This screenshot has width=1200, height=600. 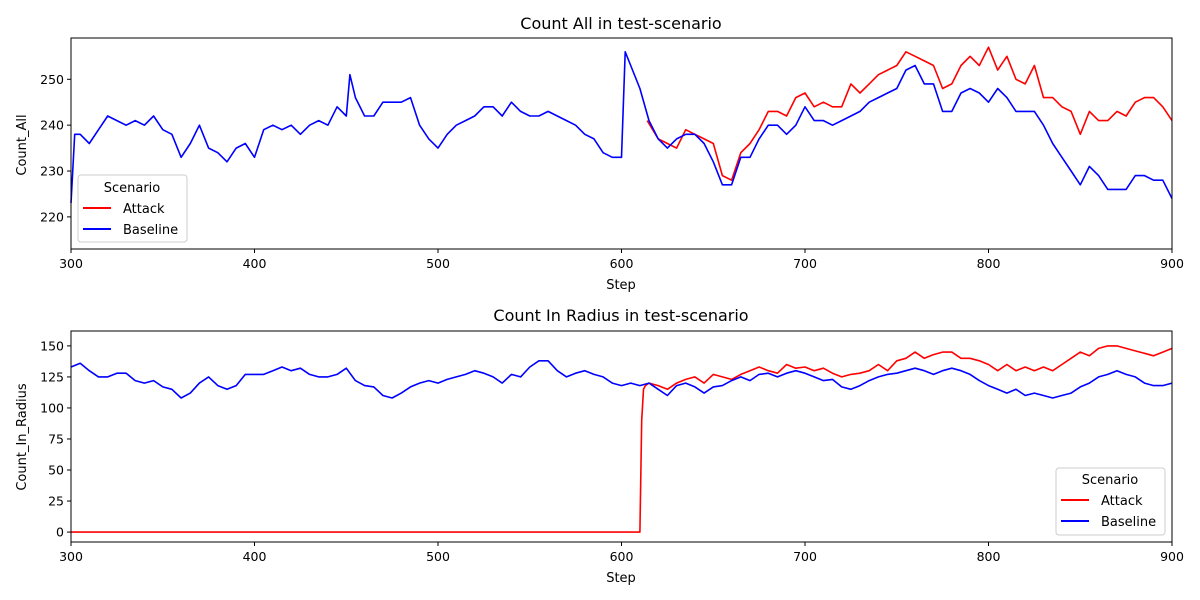 What do you see at coordinates (60, 532) in the screenshot?
I see `y-tick-label: 0` at bounding box center [60, 532].